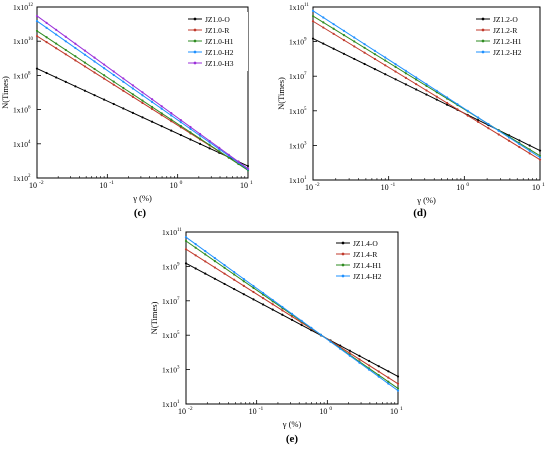  Describe the element at coordinates (29, 73) in the screenshot. I see `y-tick-label-exponent: 8` at that location.